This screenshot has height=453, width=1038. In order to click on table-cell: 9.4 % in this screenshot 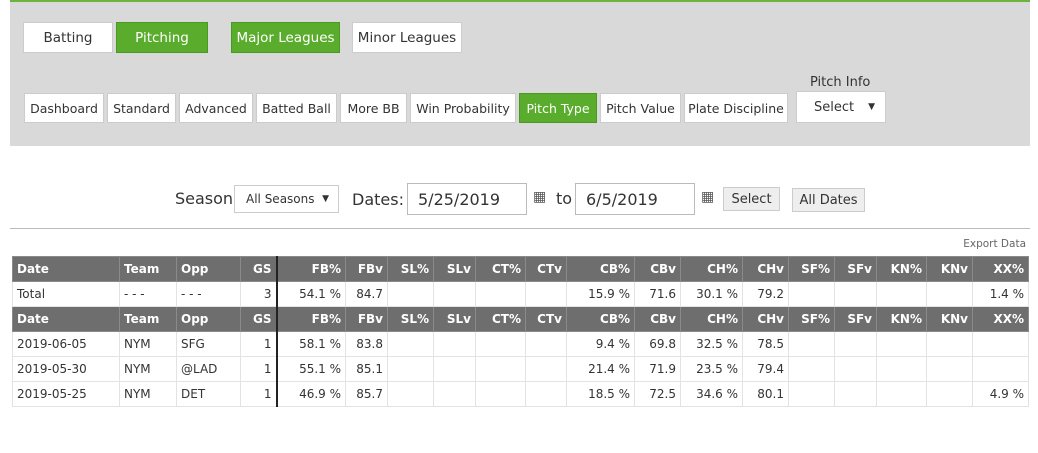, I will do `click(600, 344)`.